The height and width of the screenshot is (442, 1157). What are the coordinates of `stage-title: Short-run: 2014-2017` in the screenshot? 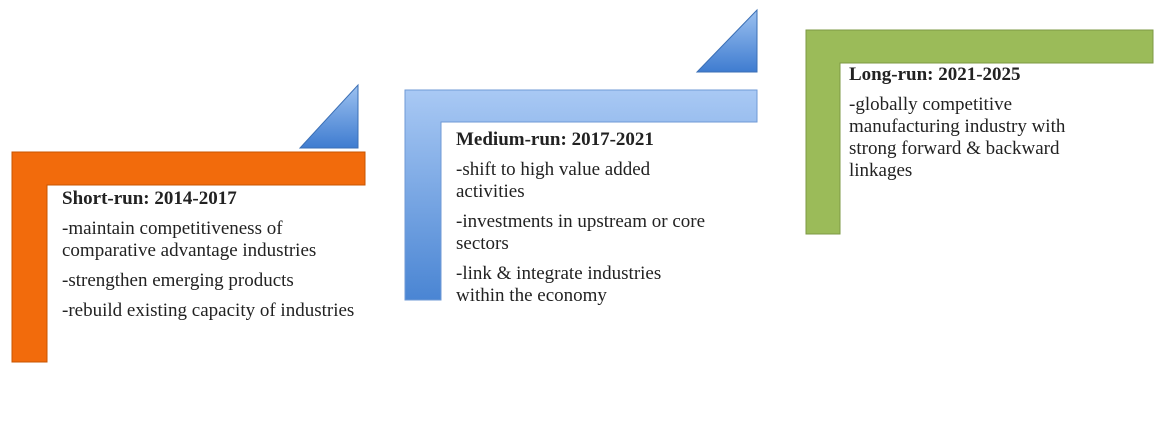 It's located at (149, 198).